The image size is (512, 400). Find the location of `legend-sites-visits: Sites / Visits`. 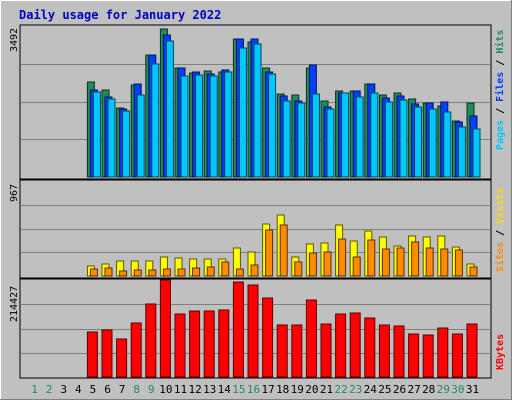

legend-sites-visits: Sites / Visits is located at coordinates (500, 230).